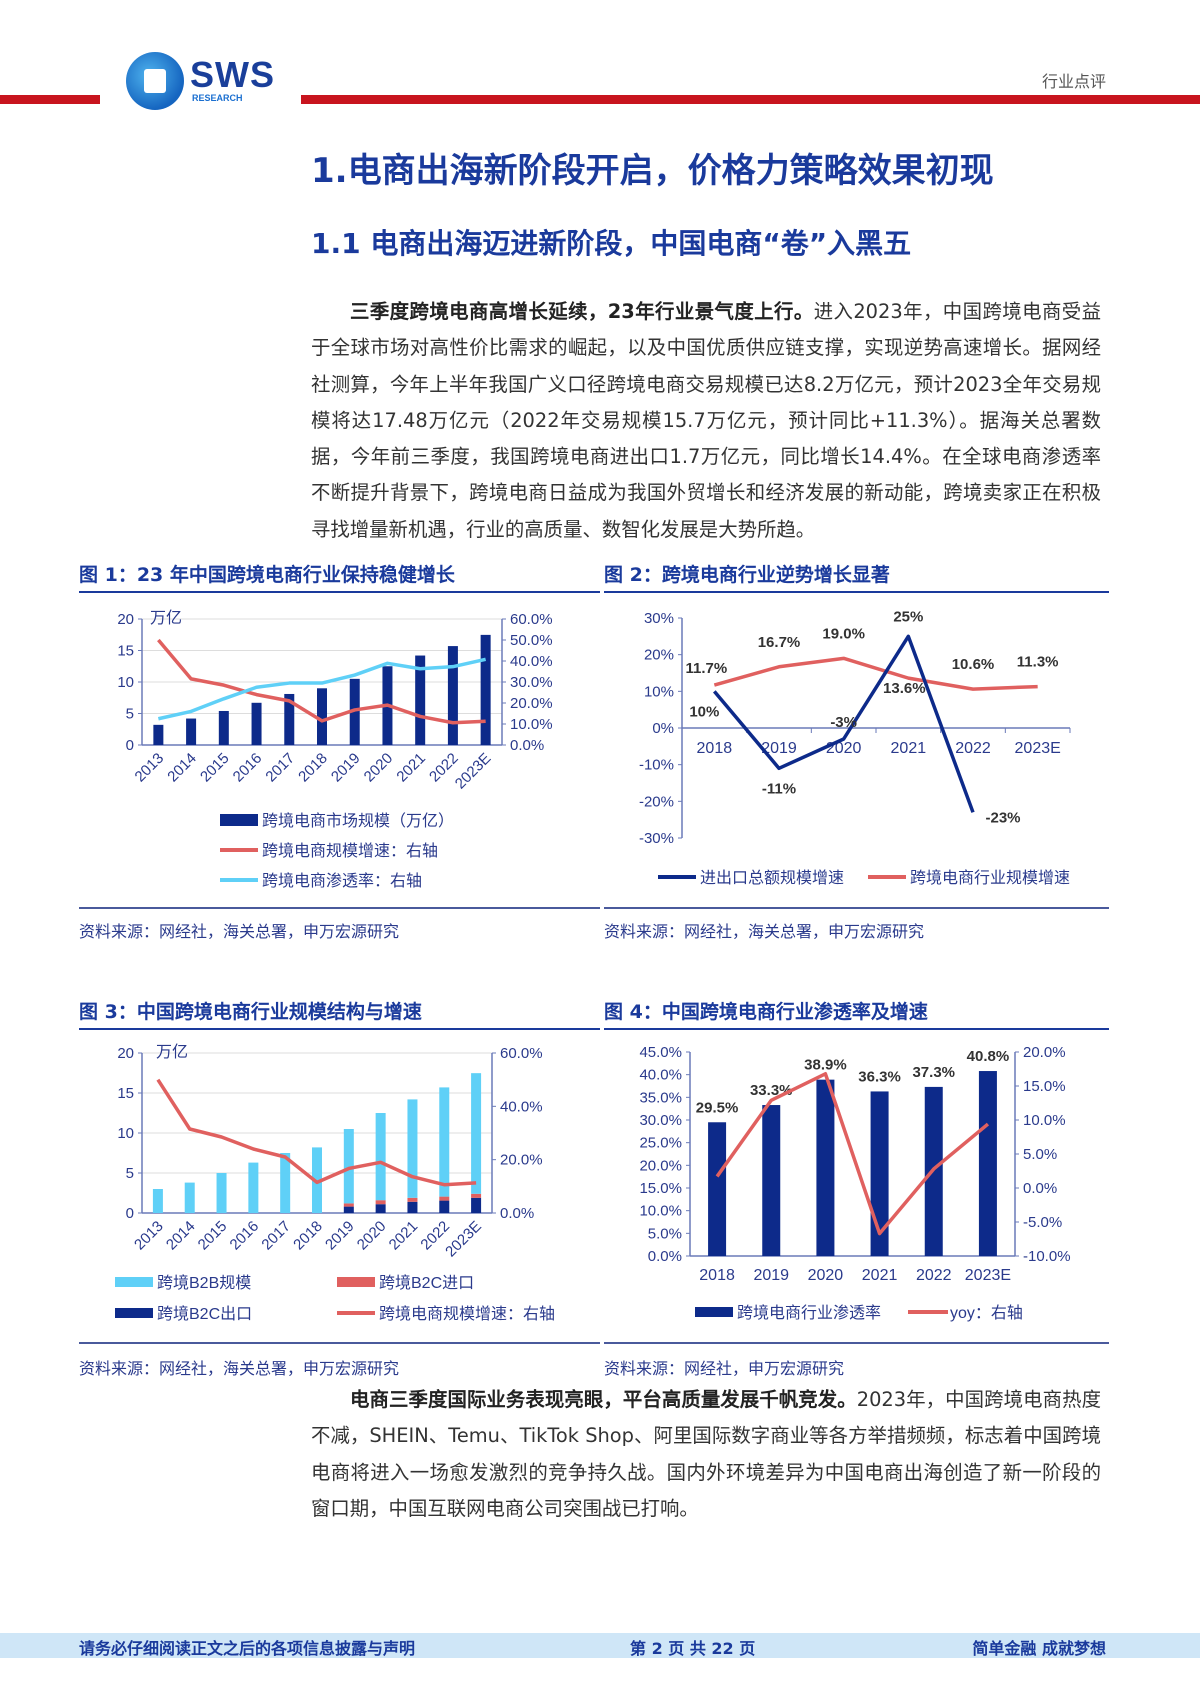 The height and width of the screenshot is (1698, 1200). What do you see at coordinates (660, 1097) in the screenshot?
I see `y-tick-label: 35.0%` at bounding box center [660, 1097].